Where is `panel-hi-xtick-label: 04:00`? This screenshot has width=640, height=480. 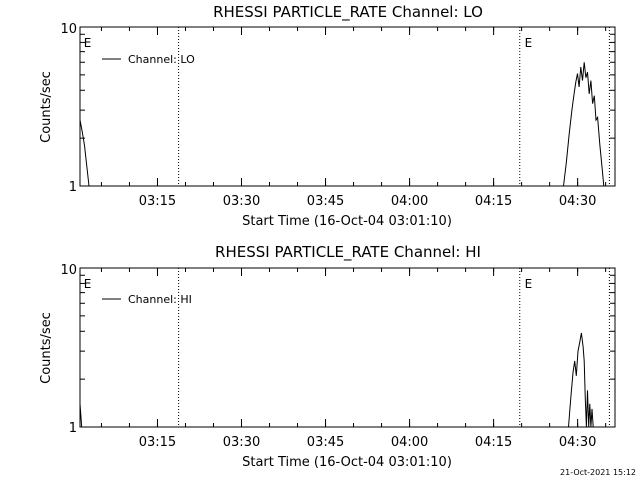
panel-hi-xtick-label: 04:00 is located at coordinates (409, 442).